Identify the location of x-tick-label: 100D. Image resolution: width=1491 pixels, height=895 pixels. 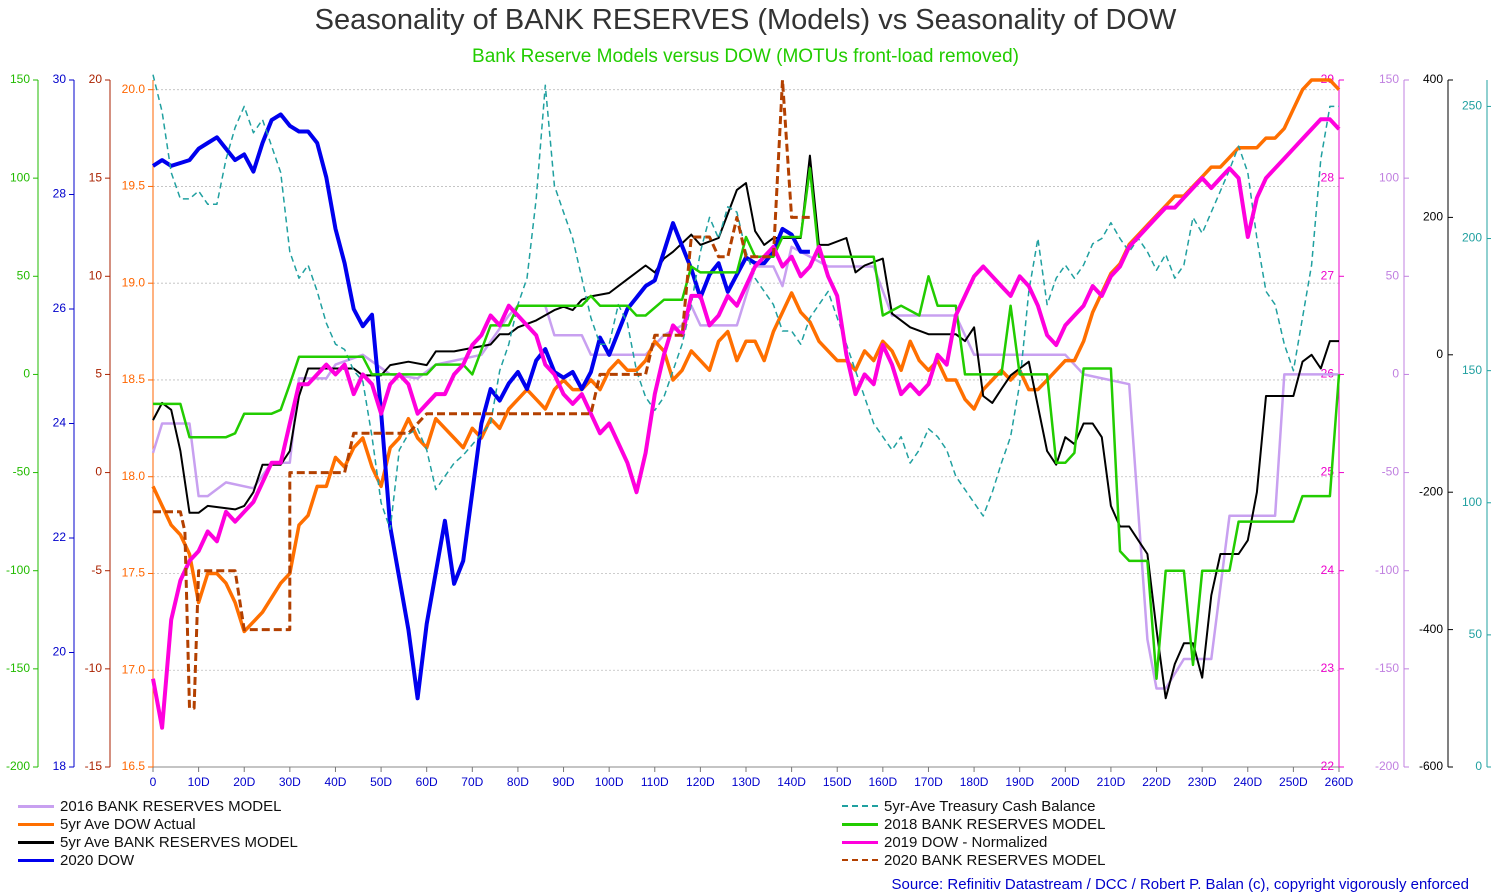
(609, 782).